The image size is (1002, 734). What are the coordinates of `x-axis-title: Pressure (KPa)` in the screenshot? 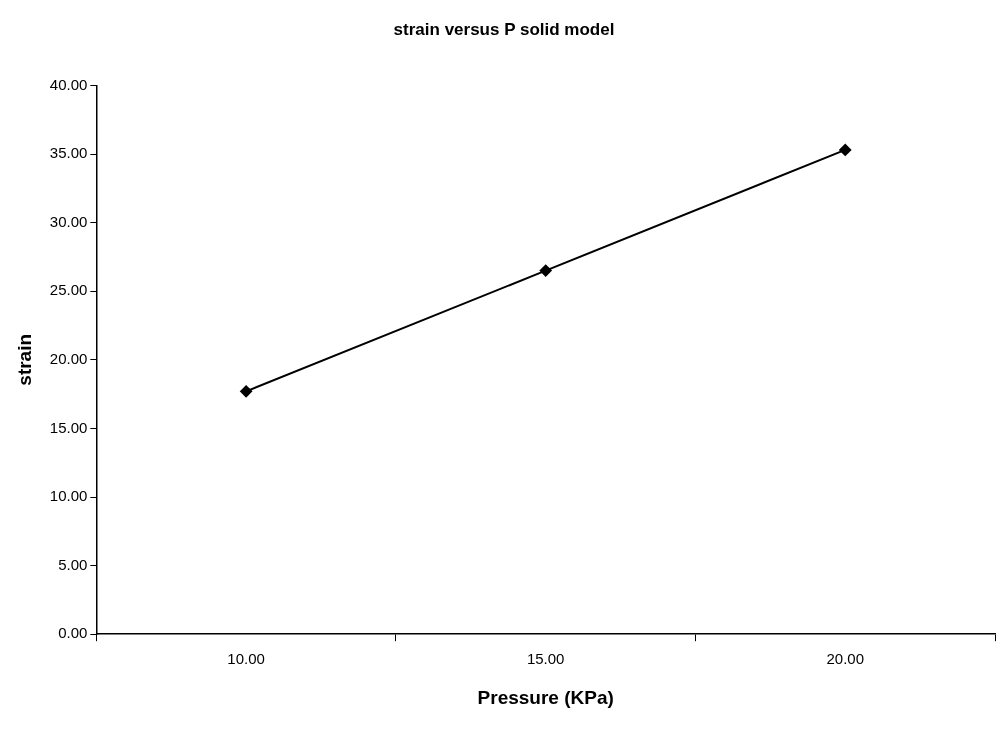 It's located at (545, 697).